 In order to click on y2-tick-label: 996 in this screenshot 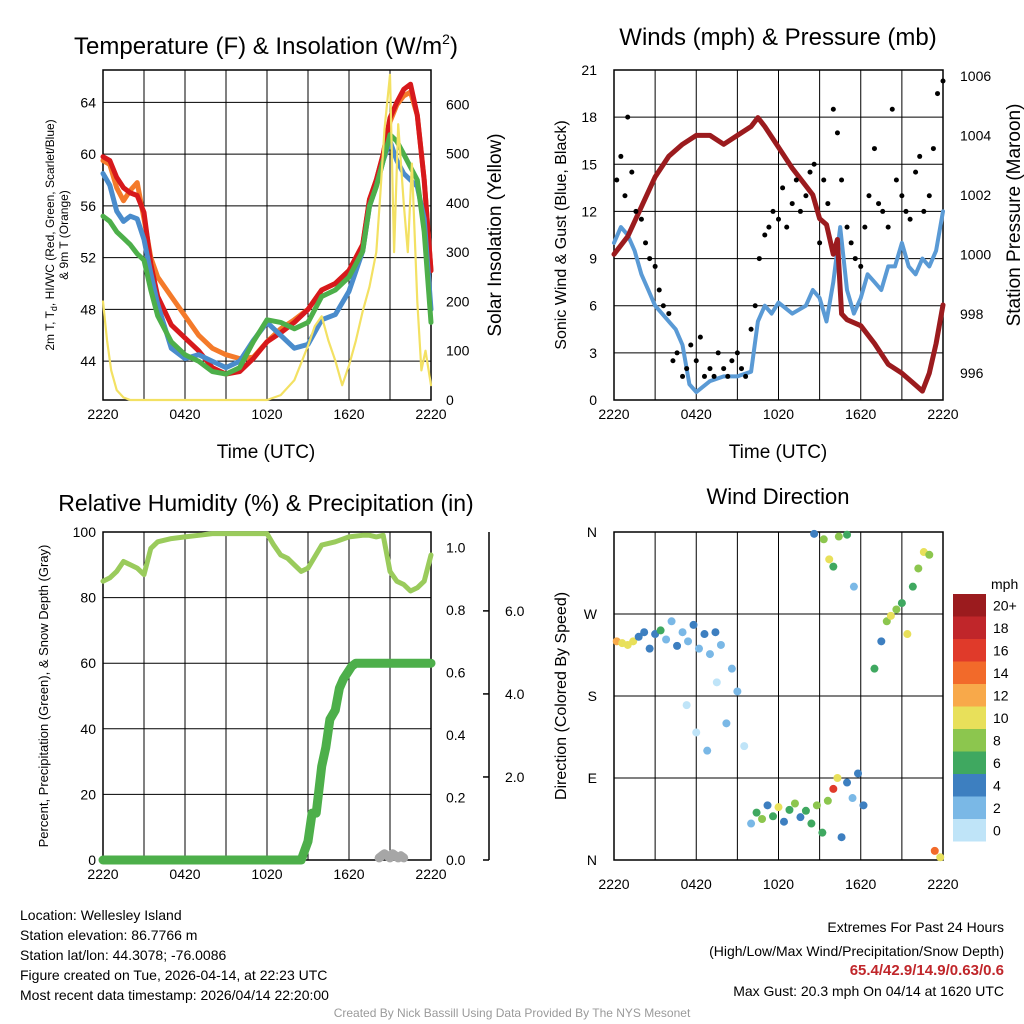, I will do `click(972, 373)`.